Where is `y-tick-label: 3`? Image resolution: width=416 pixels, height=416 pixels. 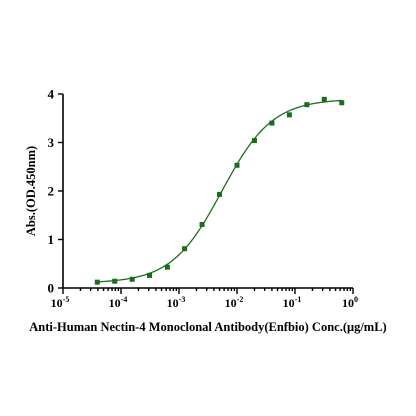 y-tick-label: 3 is located at coordinates (51, 142).